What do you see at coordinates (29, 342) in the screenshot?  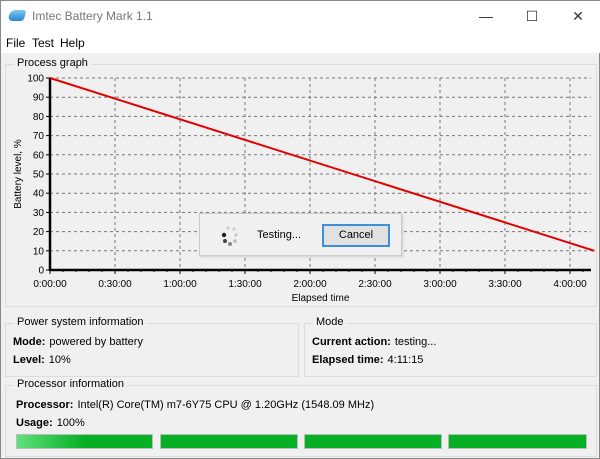 I see `mode-label: Mode:` at bounding box center [29, 342].